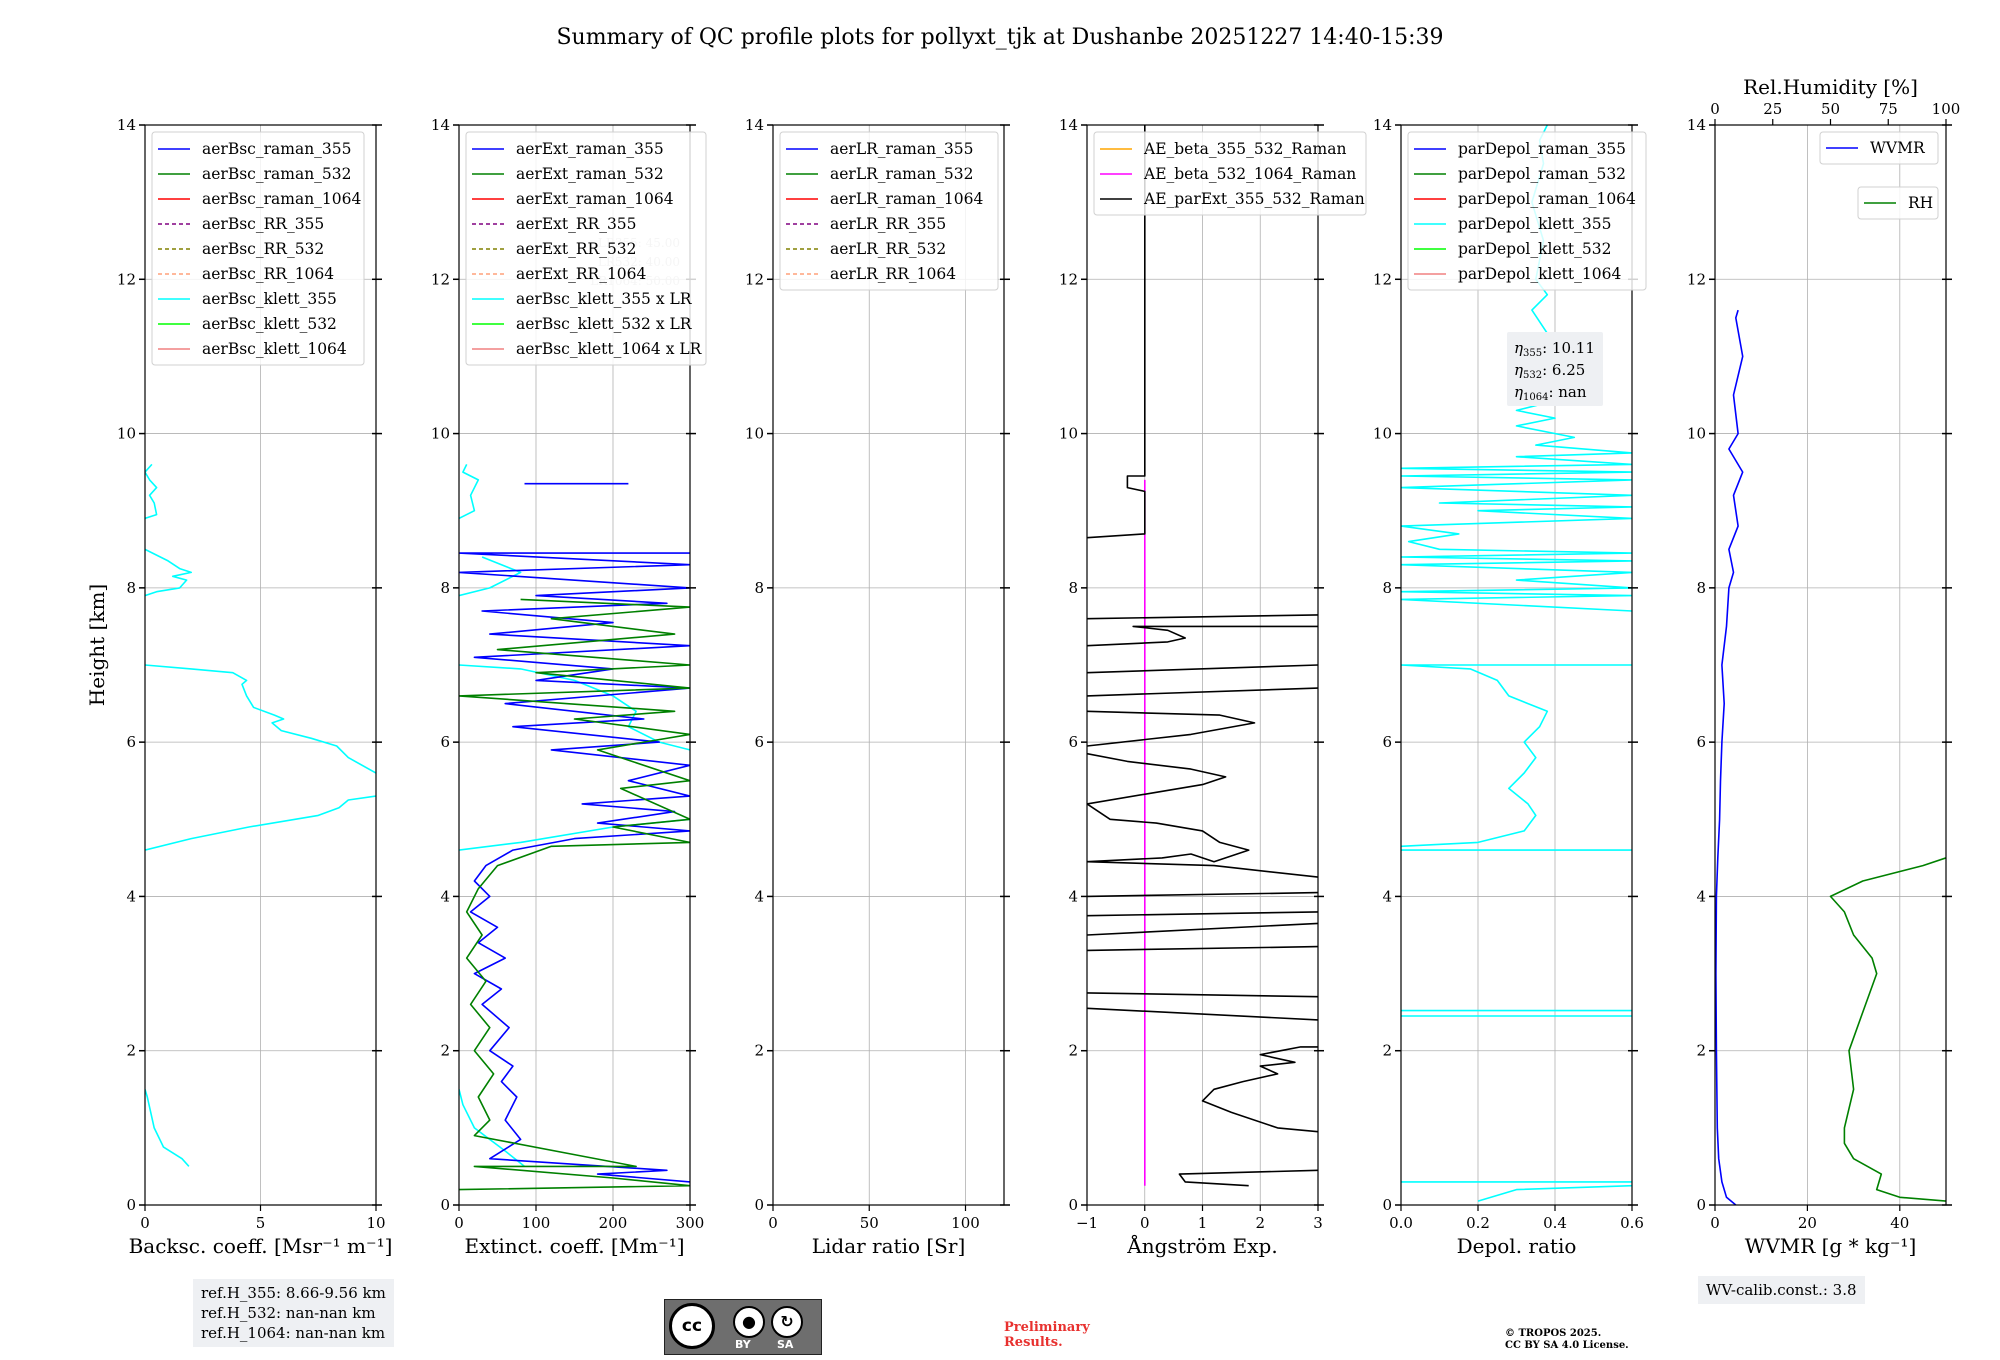 The width and height of the screenshot is (2000, 1360). What do you see at coordinates (1781, 1290) in the screenshot?
I see `wv-calib-box: WV-calib.const.: 3.8` at bounding box center [1781, 1290].